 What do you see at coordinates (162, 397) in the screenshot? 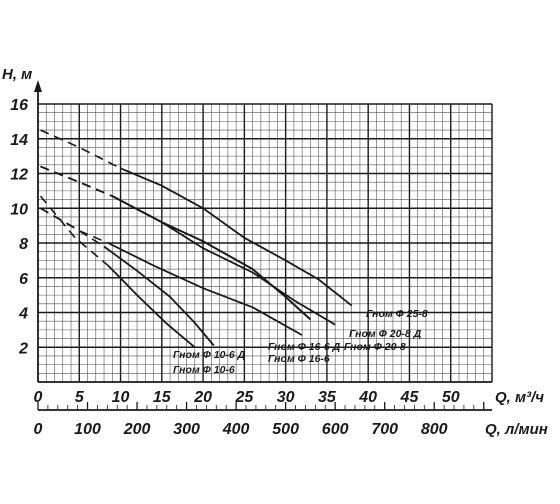
I see `x-tick-label: 15` at bounding box center [162, 397].